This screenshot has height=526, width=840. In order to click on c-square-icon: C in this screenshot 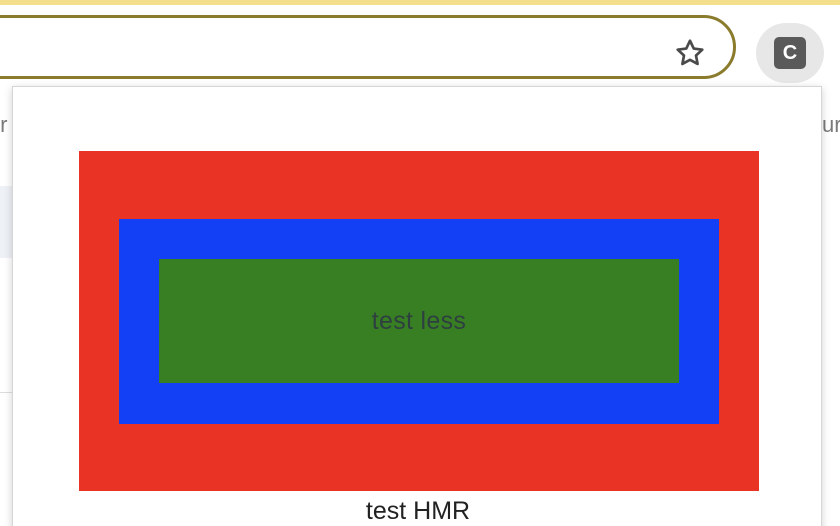, I will do `click(790, 53)`.